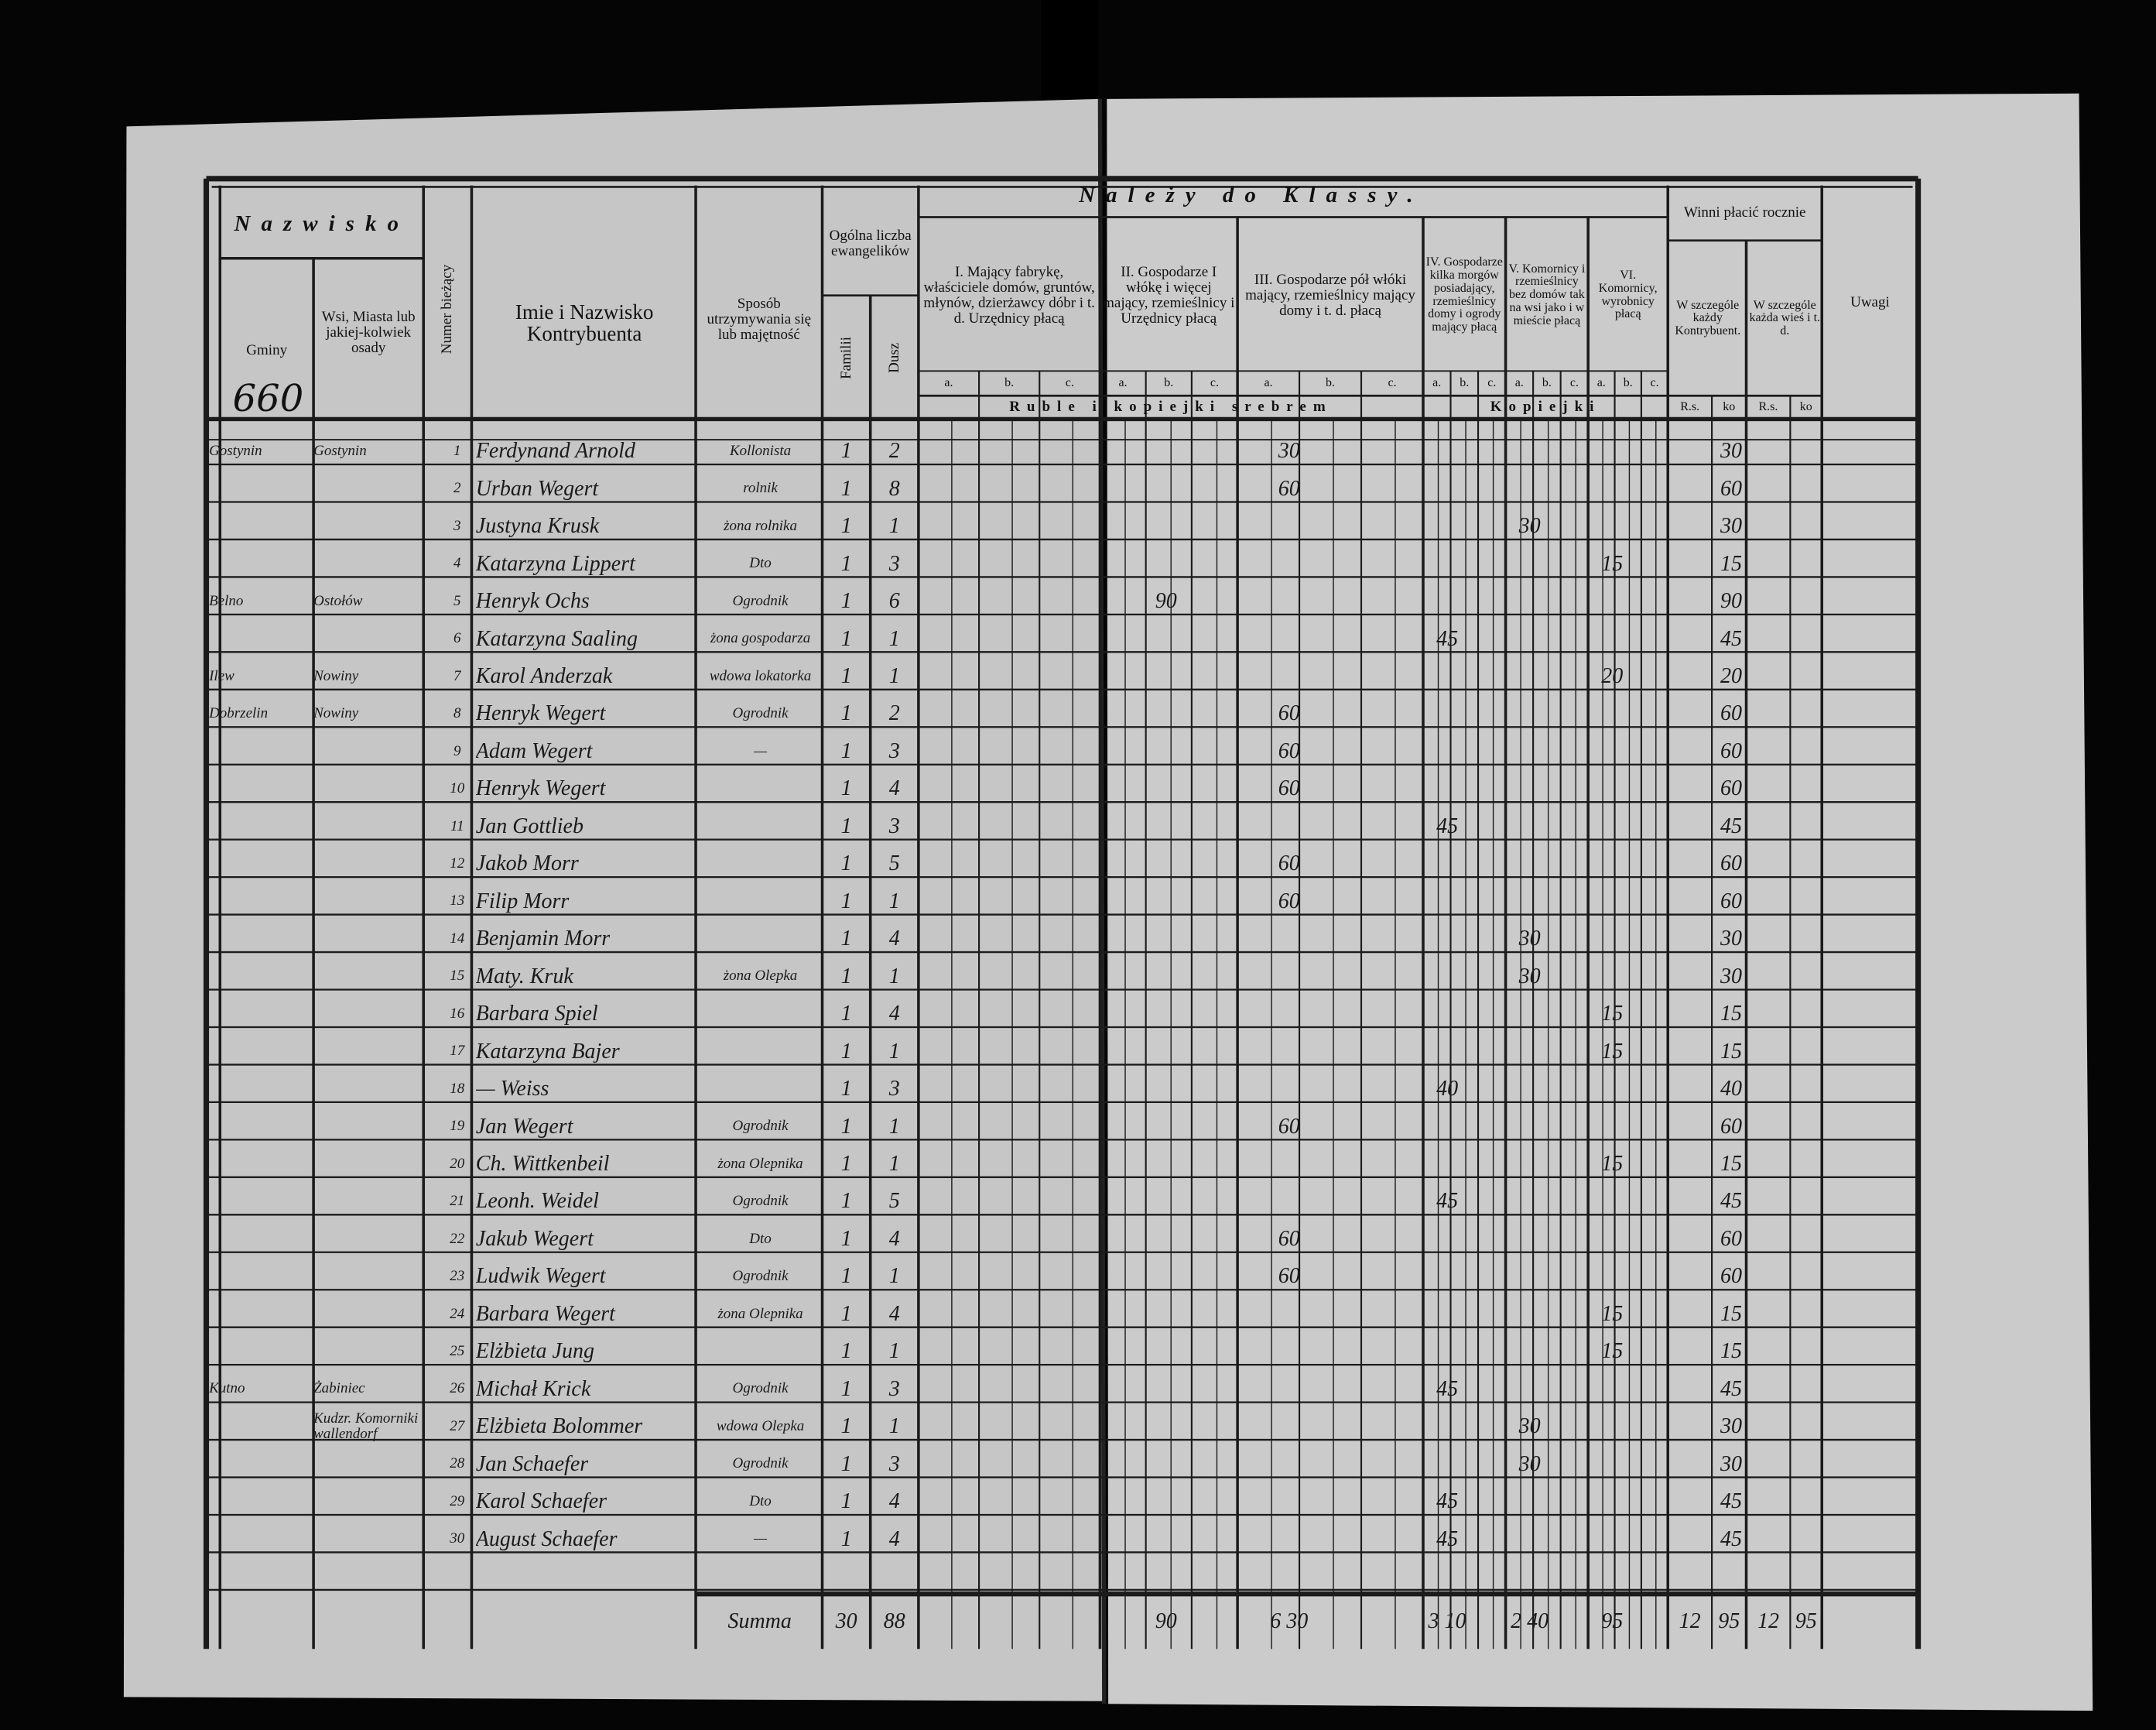 The height and width of the screenshot is (1730, 2156). I want to click on row-commune: Dobrzelin, so click(239, 714).